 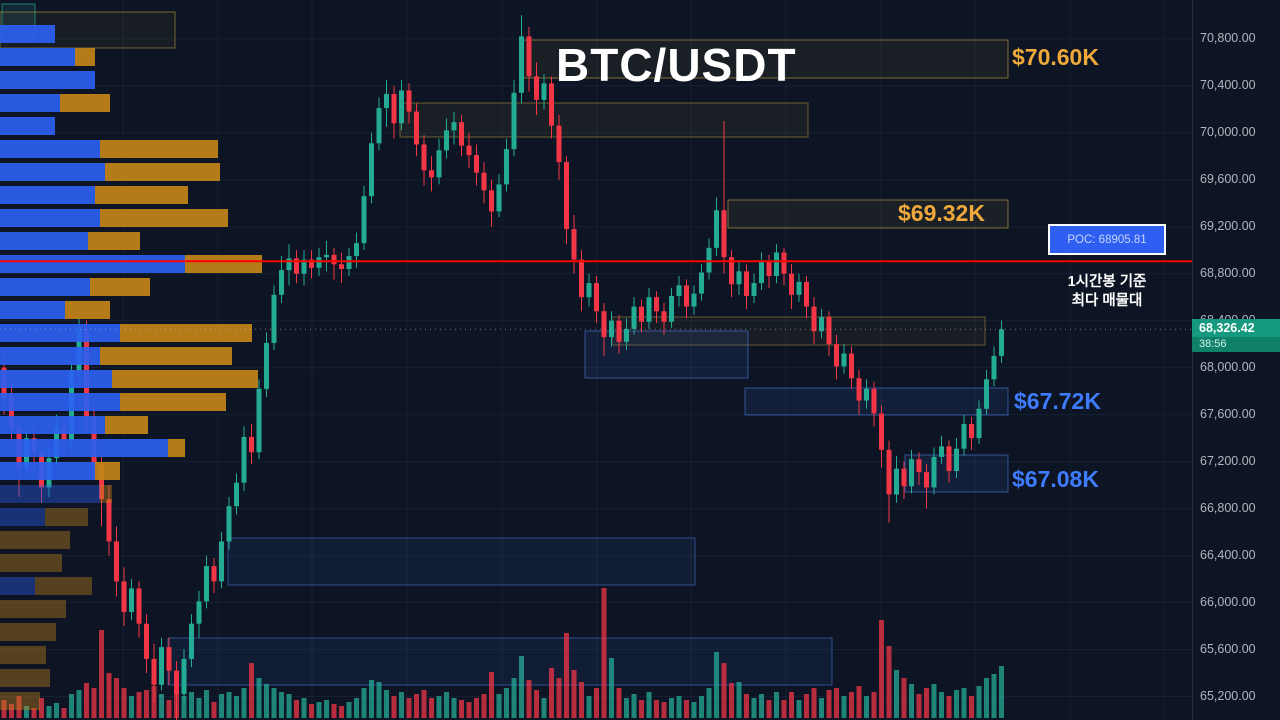 What do you see at coordinates (1228, 460) in the screenshot?
I see `price-axis-label: 67,200.00` at bounding box center [1228, 460].